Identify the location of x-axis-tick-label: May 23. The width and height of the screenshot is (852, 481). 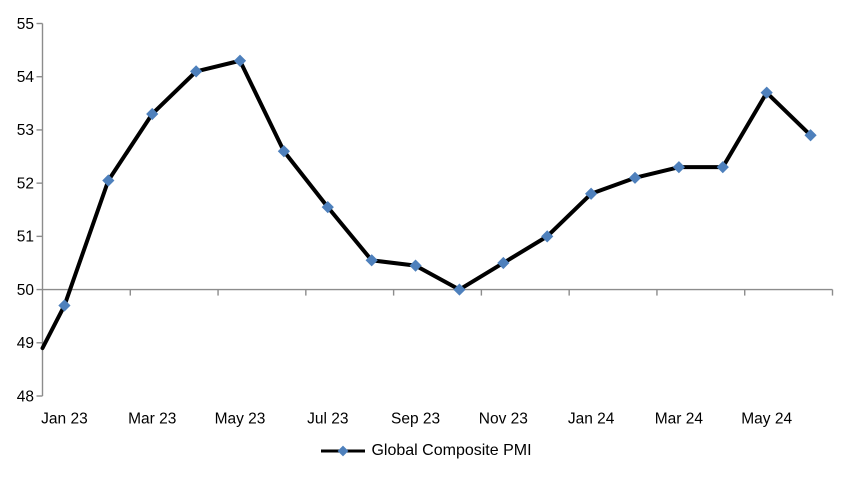
(240, 419).